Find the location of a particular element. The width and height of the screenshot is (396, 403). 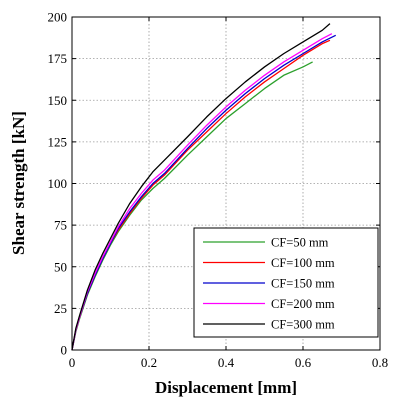

x-tick-label: 0.8 is located at coordinates (380, 362).